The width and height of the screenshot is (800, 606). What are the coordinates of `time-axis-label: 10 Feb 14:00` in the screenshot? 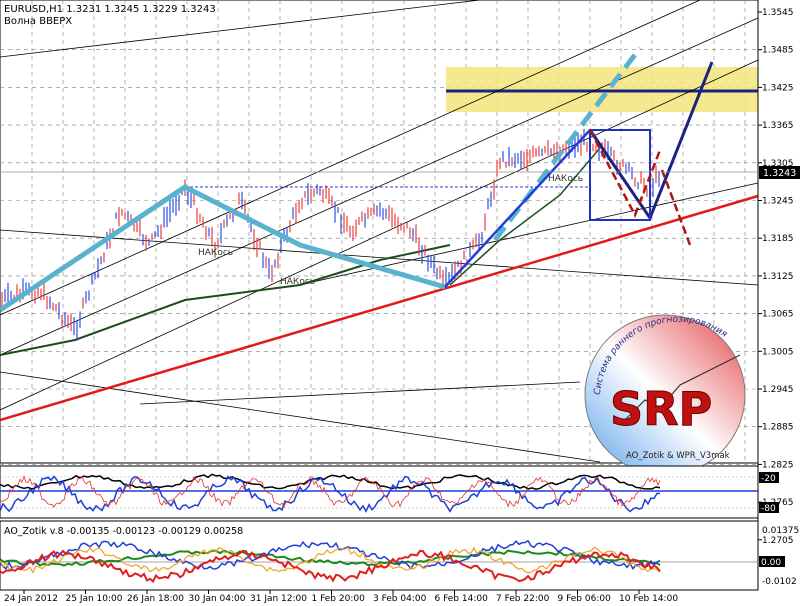 It's located at (648, 599).